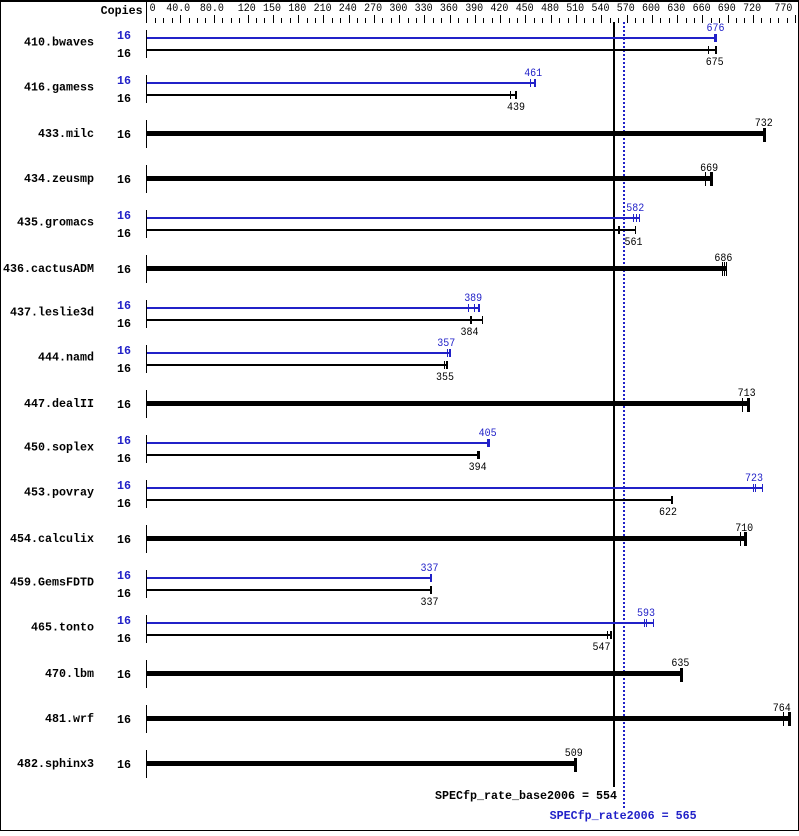 Image resolution: width=799 pixels, height=836 pixels. I want to click on svg-text: 80.0, so click(212, 9).